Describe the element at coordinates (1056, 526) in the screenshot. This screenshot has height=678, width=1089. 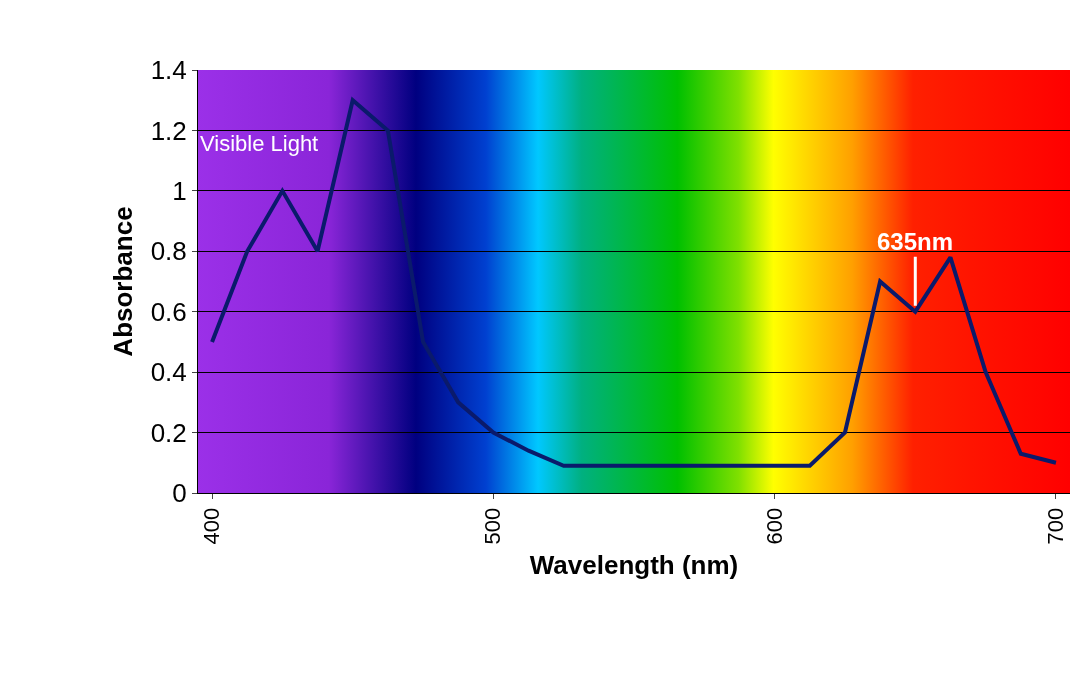
I see `x-tick-label: 700` at that location.